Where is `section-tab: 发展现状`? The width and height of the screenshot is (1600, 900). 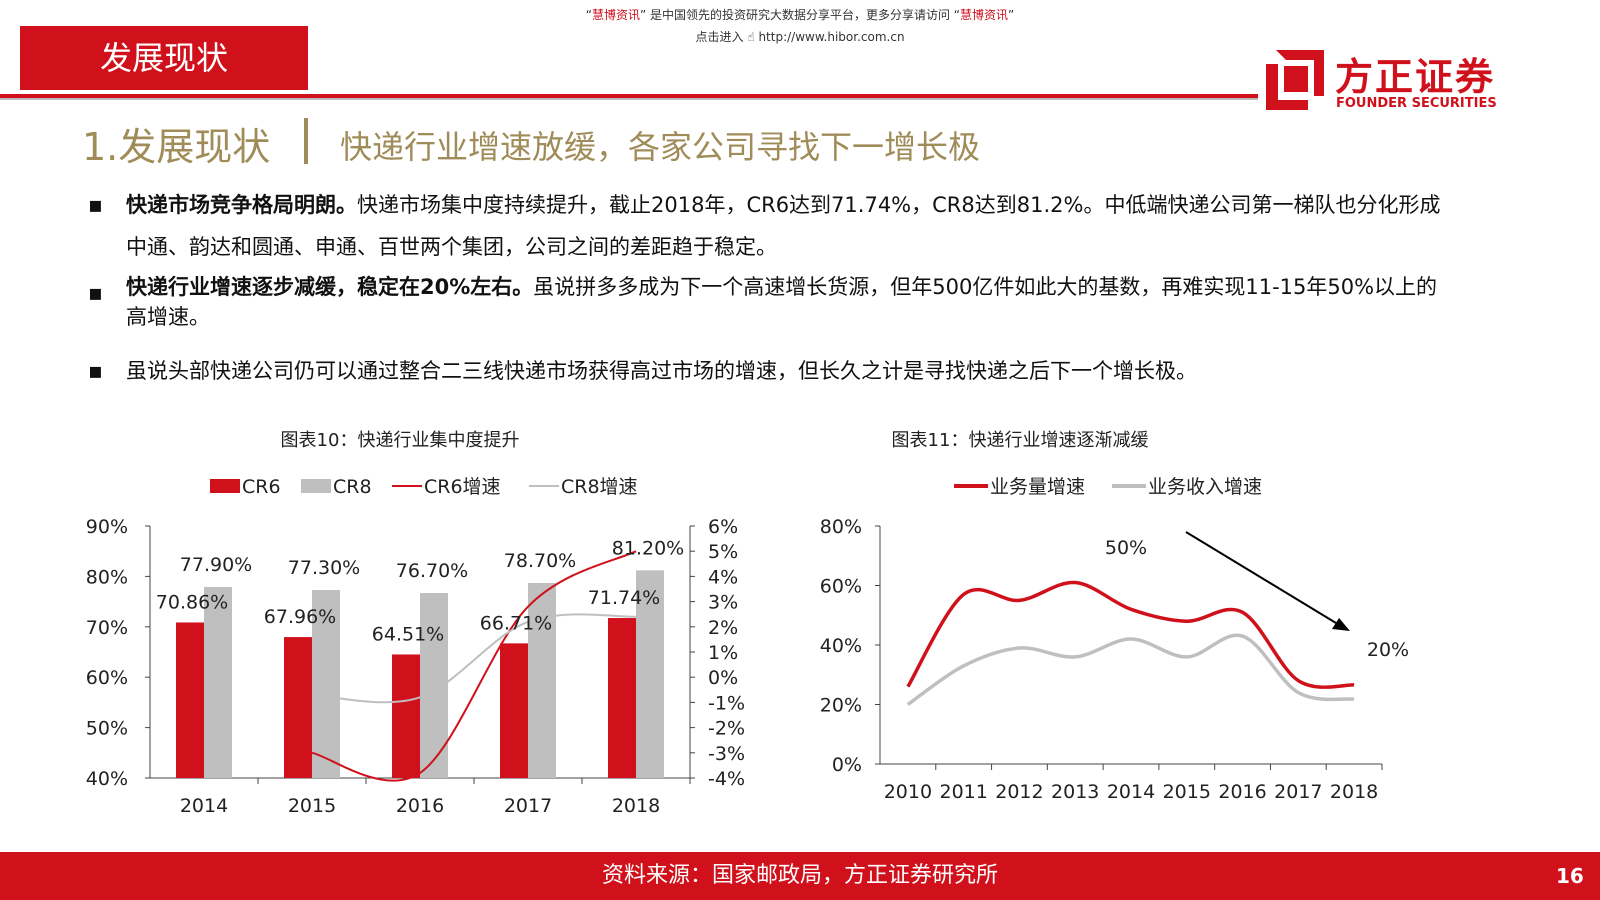
section-tab: 发展现状 is located at coordinates (164, 58).